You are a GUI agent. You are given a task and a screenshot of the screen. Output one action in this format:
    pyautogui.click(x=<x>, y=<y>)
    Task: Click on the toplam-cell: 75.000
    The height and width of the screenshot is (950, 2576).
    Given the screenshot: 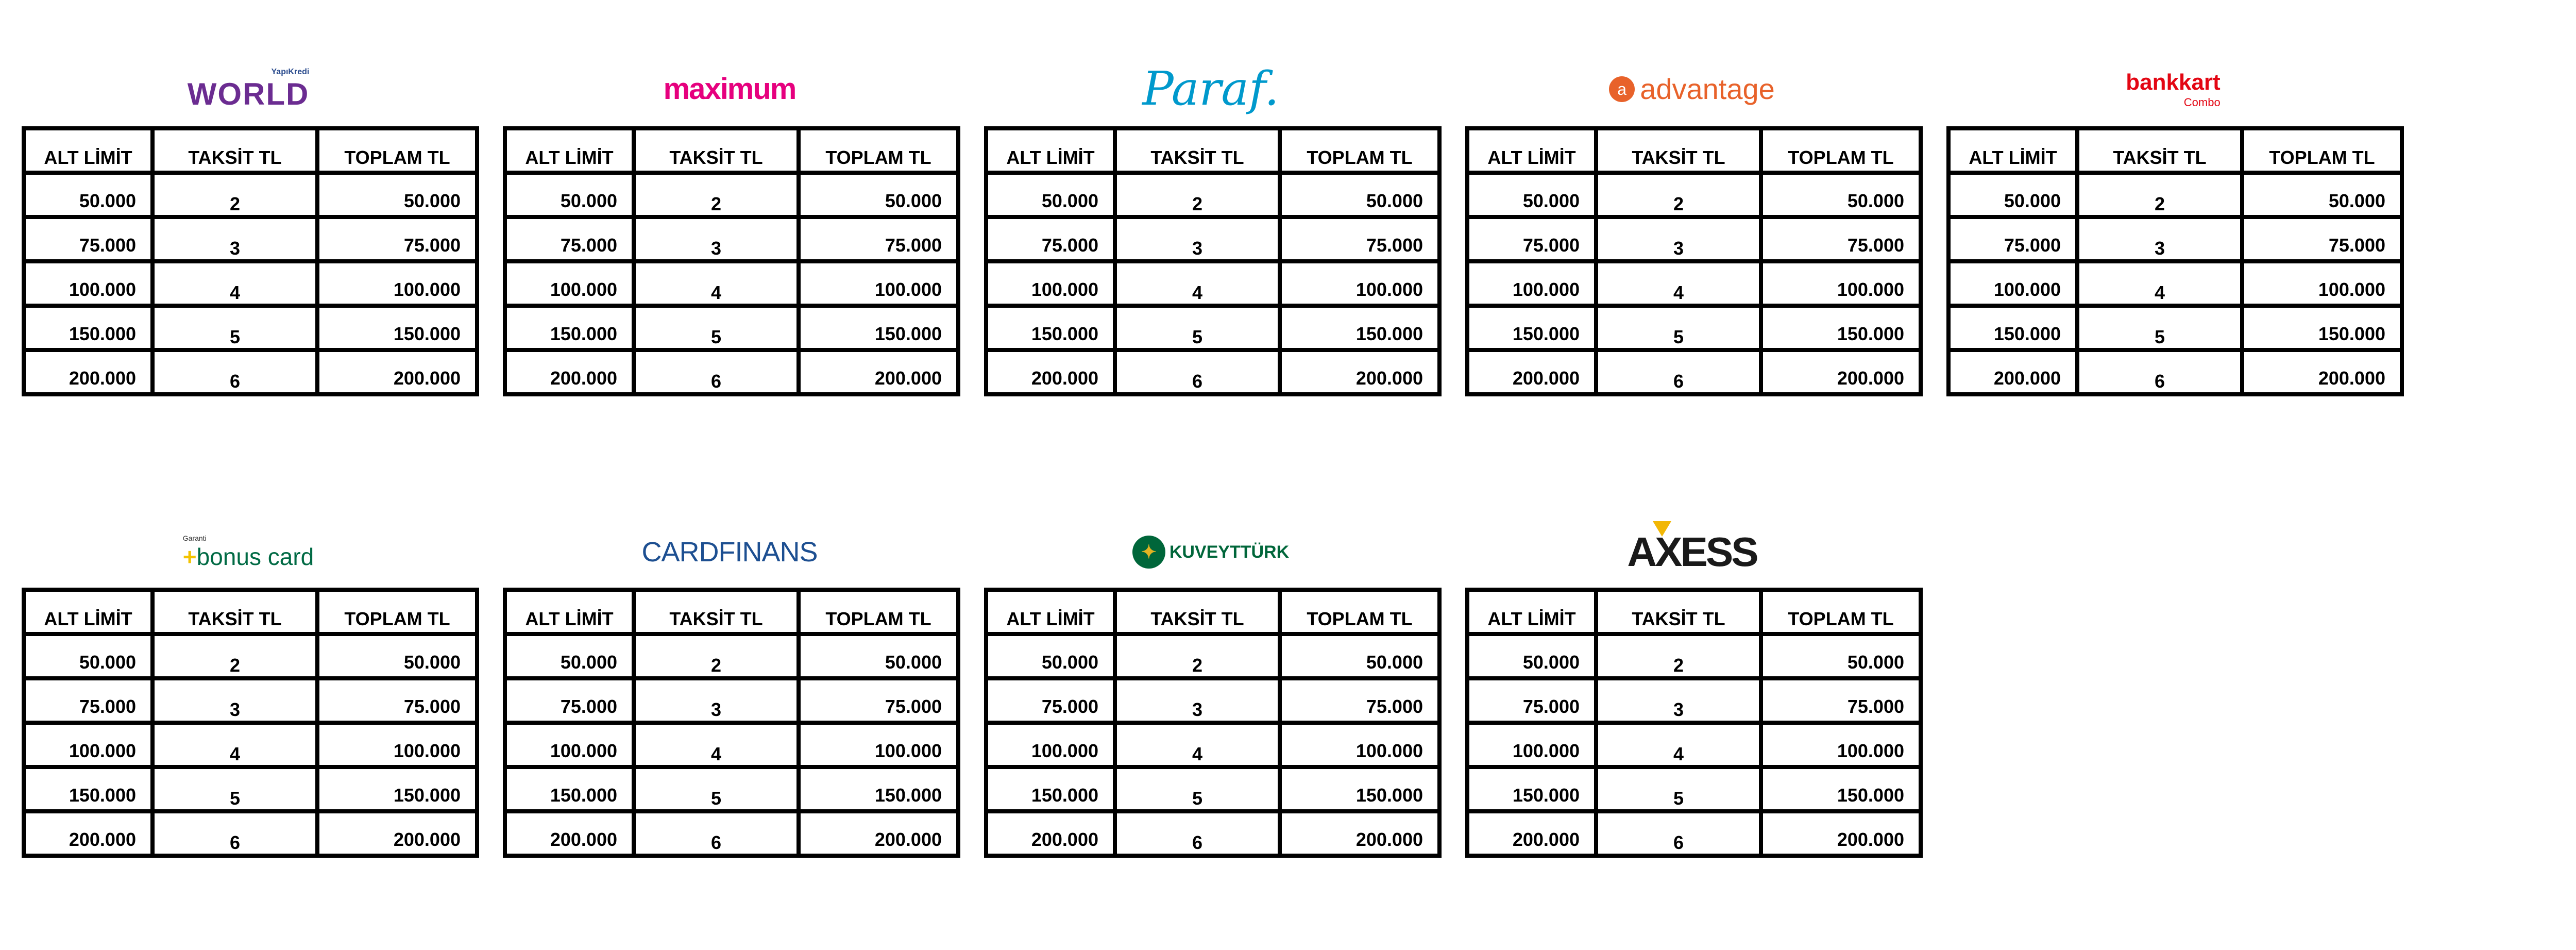 What is the action you would take?
    pyautogui.click(x=2322, y=239)
    